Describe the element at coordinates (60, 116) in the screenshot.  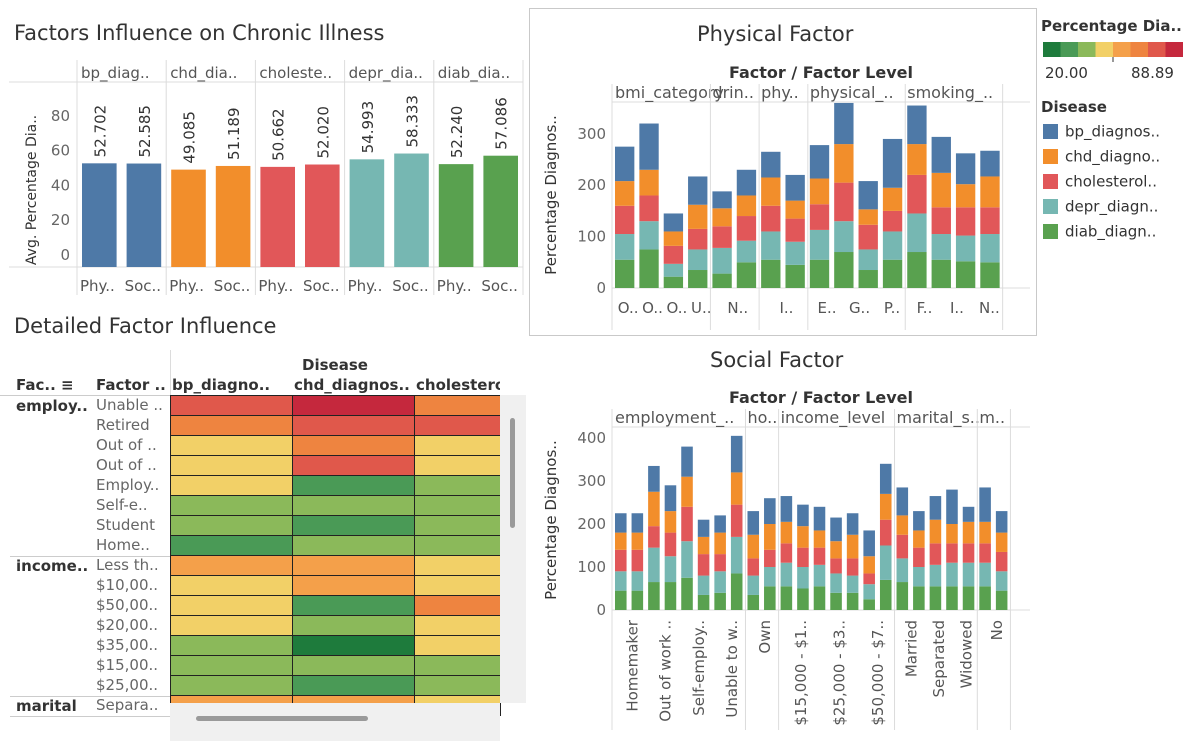
I see `y-tick-label: 80` at that location.